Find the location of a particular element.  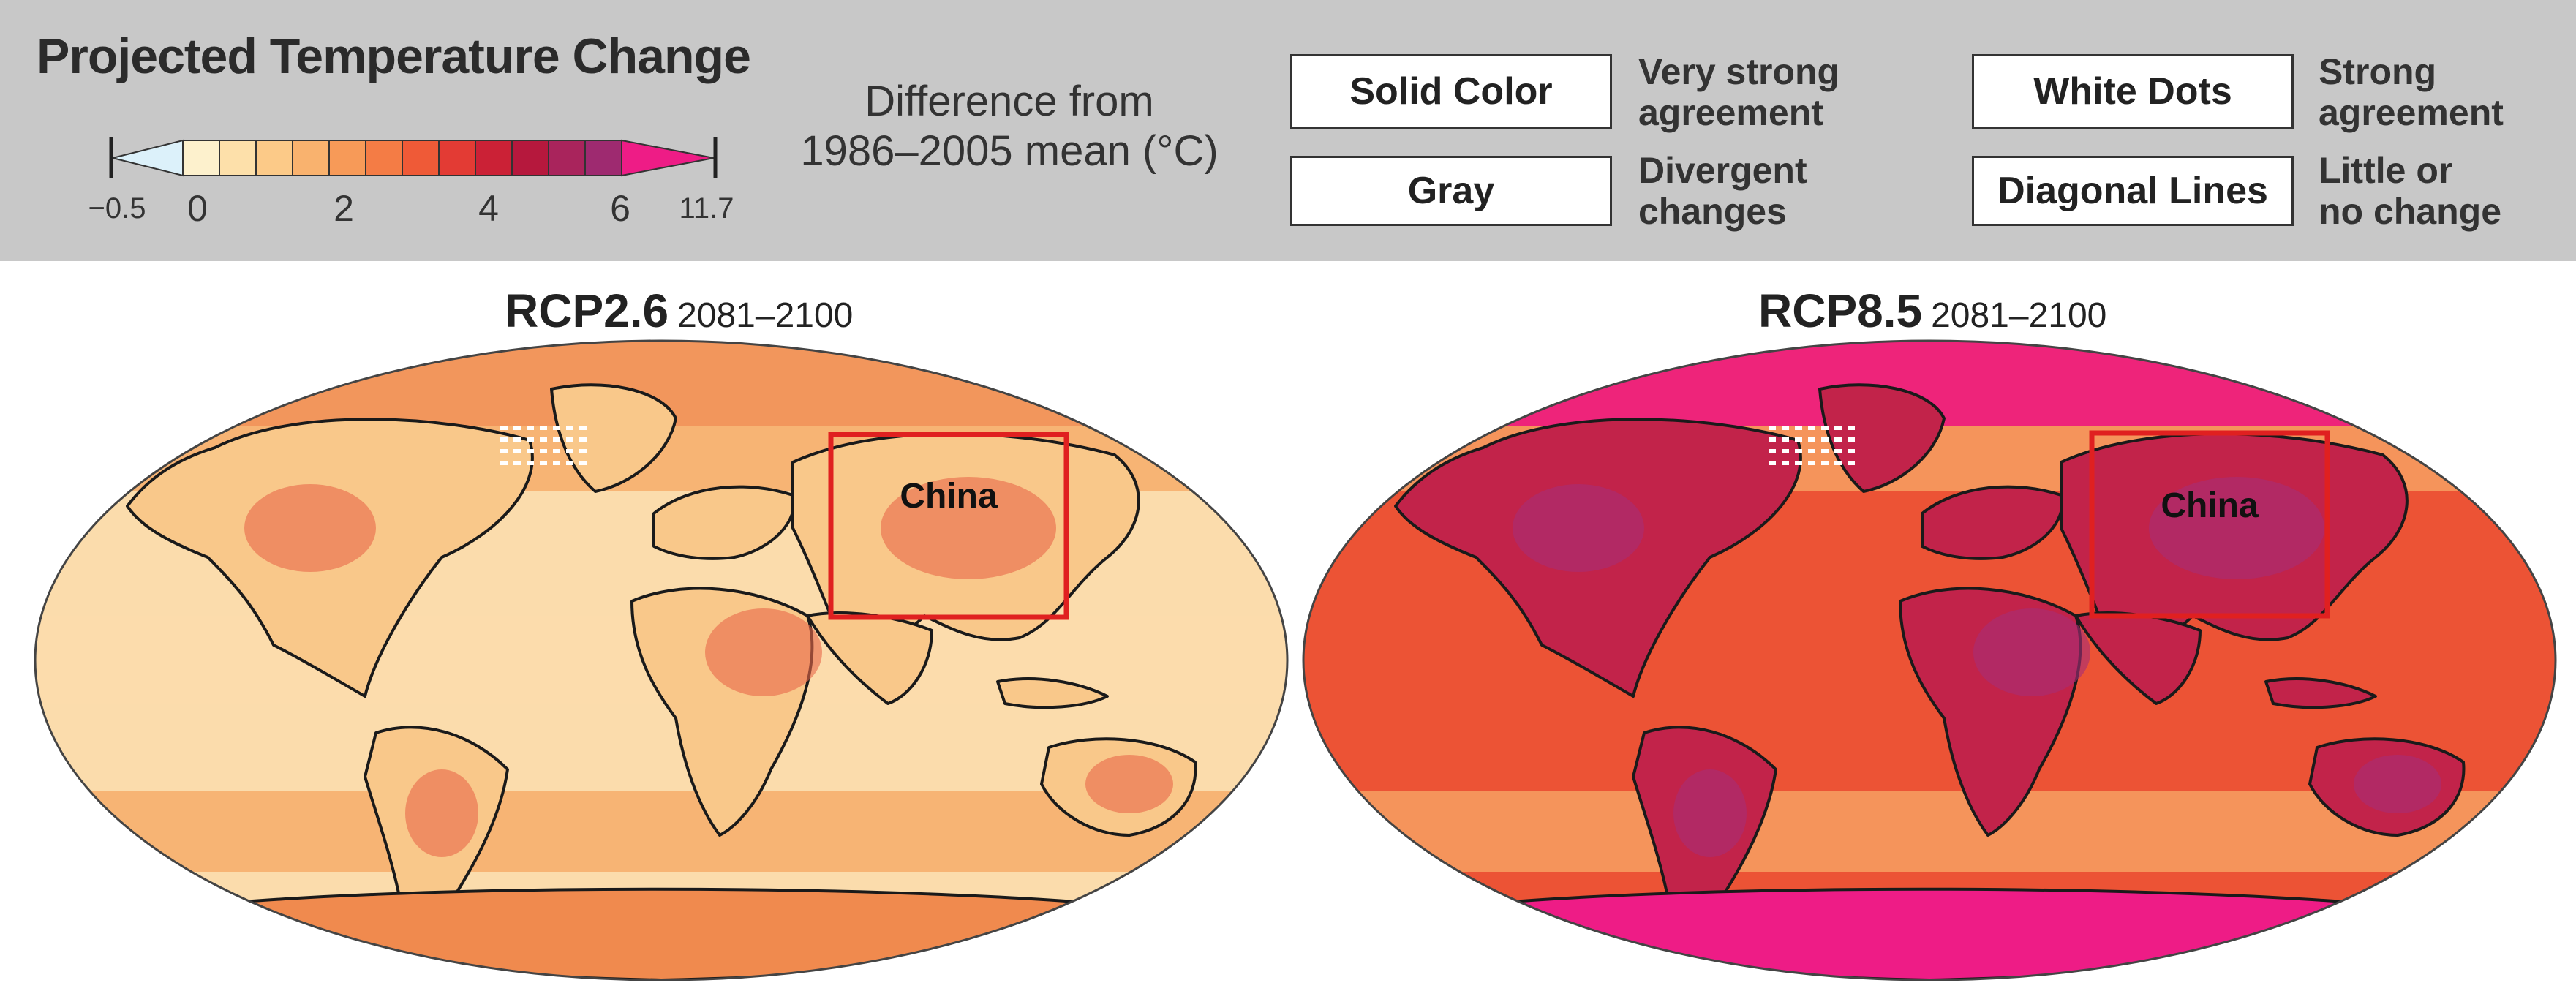

map-title-rcp85: RCP8.5 2081–2100 is located at coordinates (1932, 311).